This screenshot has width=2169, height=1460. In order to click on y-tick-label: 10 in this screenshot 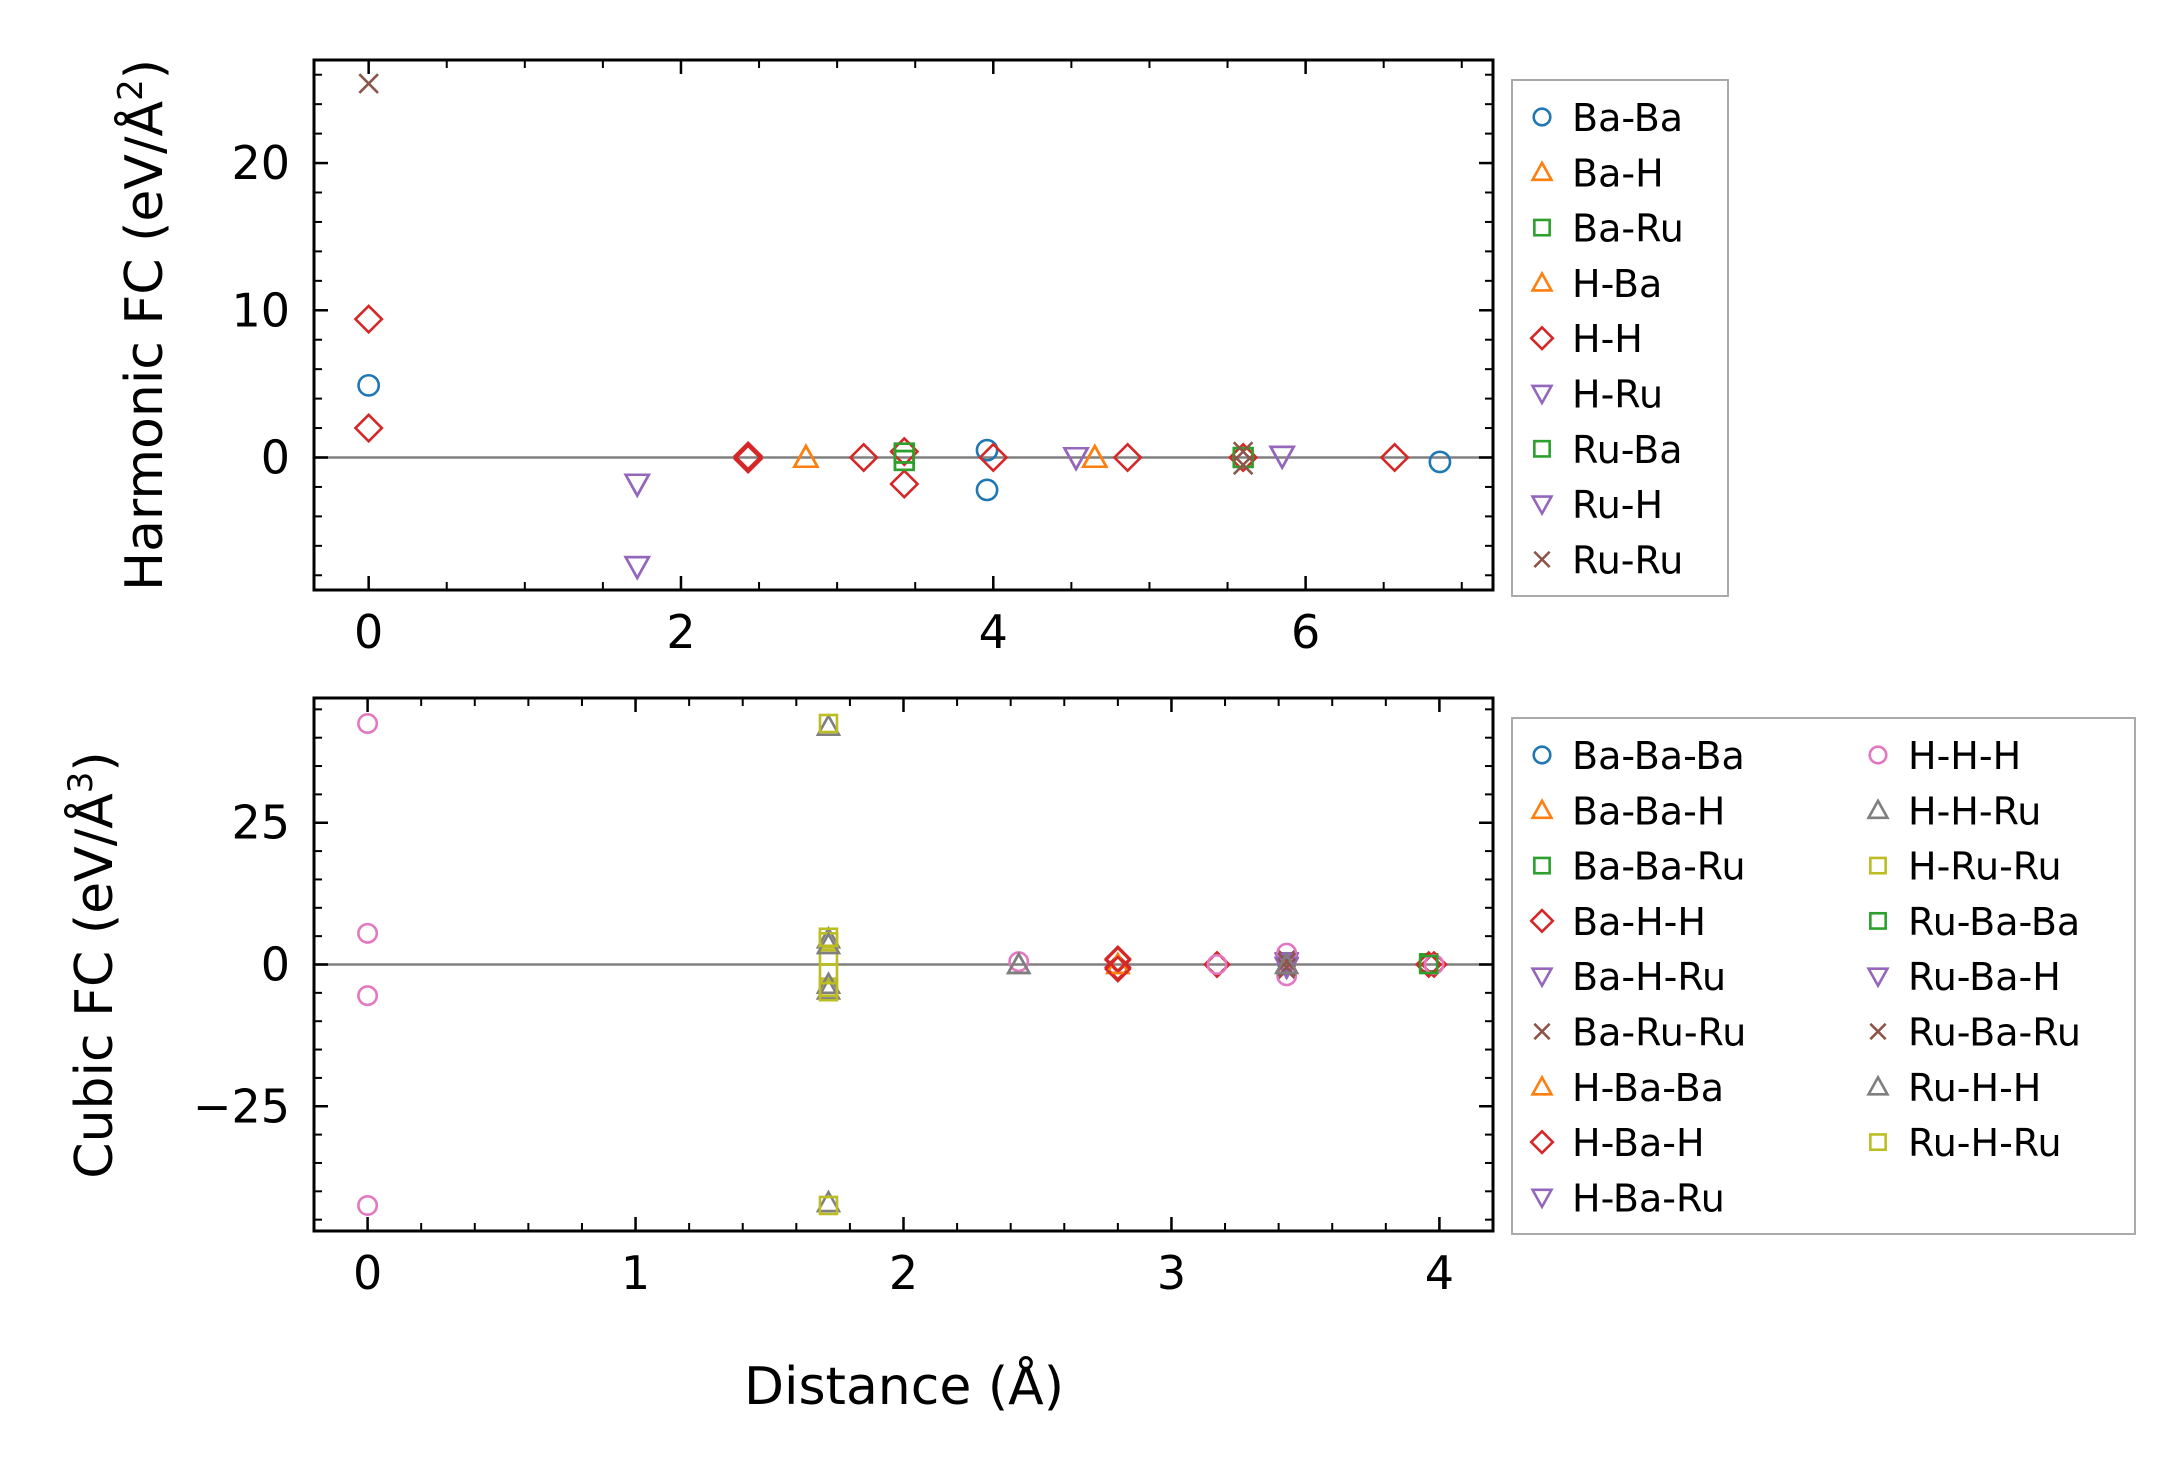, I will do `click(260, 310)`.